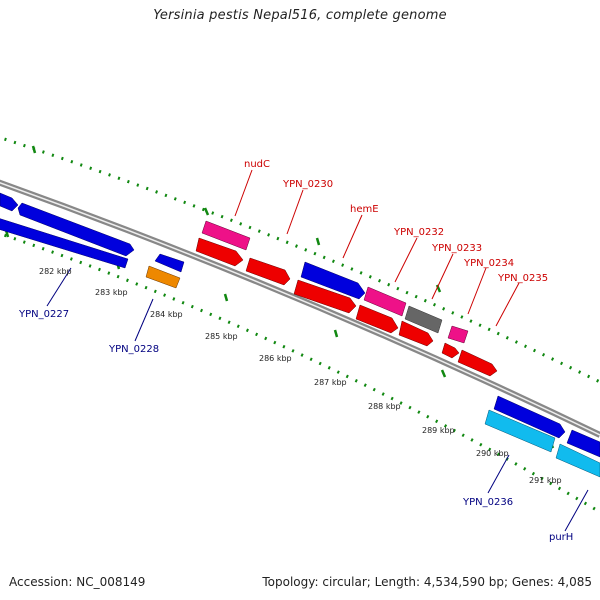 The width and height of the screenshot is (600, 600). What do you see at coordinates (520, 431) in the screenshot?
I see `gene-ypn0236-cyan` at bounding box center [520, 431].